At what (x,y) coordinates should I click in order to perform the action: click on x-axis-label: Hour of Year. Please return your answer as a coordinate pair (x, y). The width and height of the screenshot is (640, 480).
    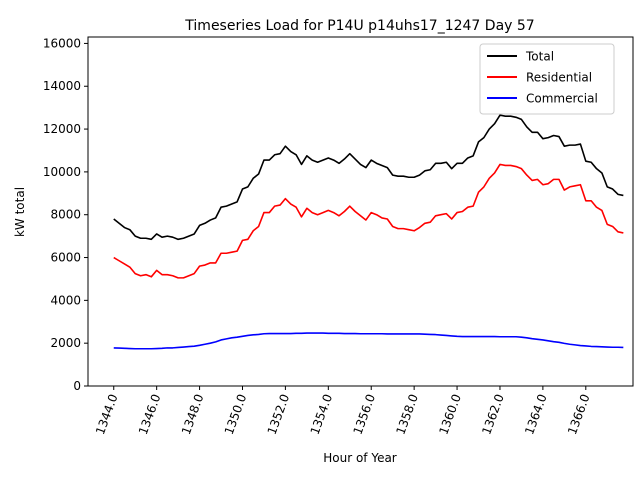
    Looking at the image, I should click on (360, 458).